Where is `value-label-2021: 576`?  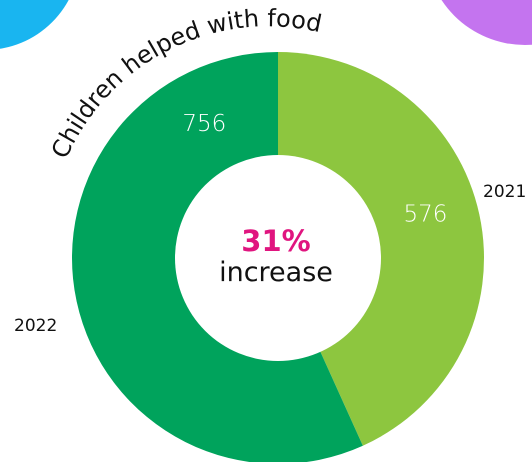
value-label-2021: 576 is located at coordinates (425, 214).